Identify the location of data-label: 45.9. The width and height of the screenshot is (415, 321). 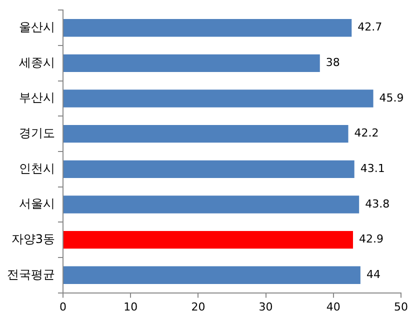
(391, 97).